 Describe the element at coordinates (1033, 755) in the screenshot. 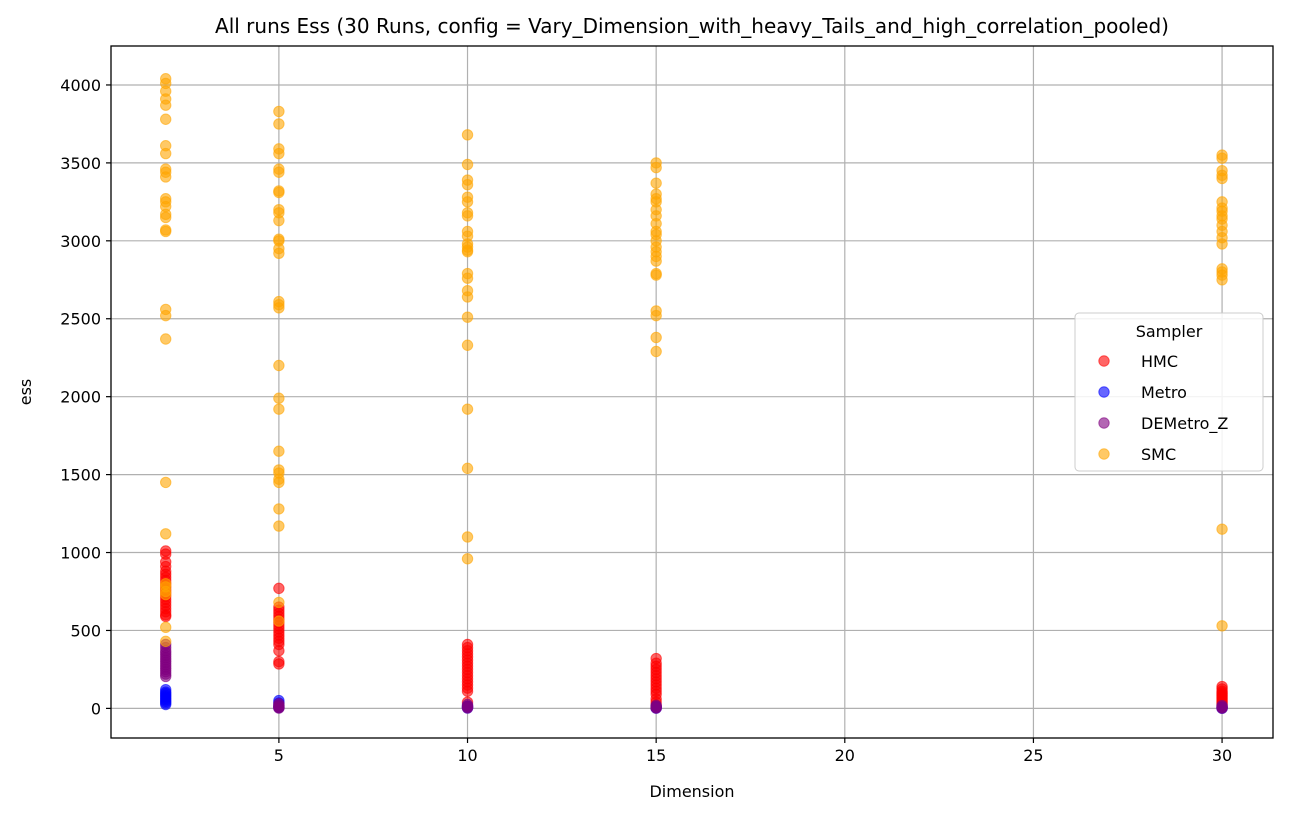

I see `x-tick-label: 25` at that location.